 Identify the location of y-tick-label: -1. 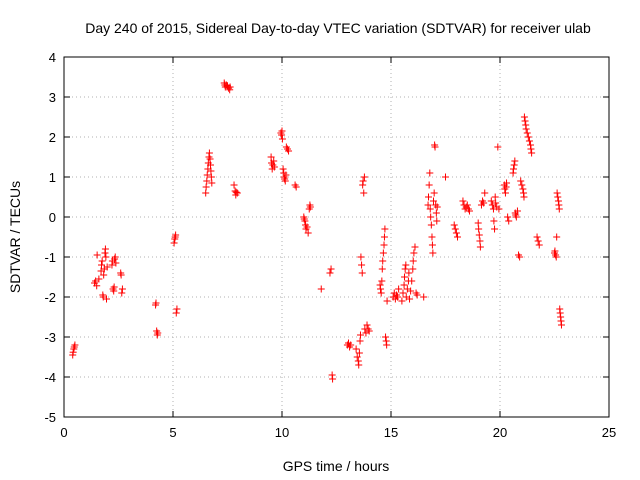
(50, 257).